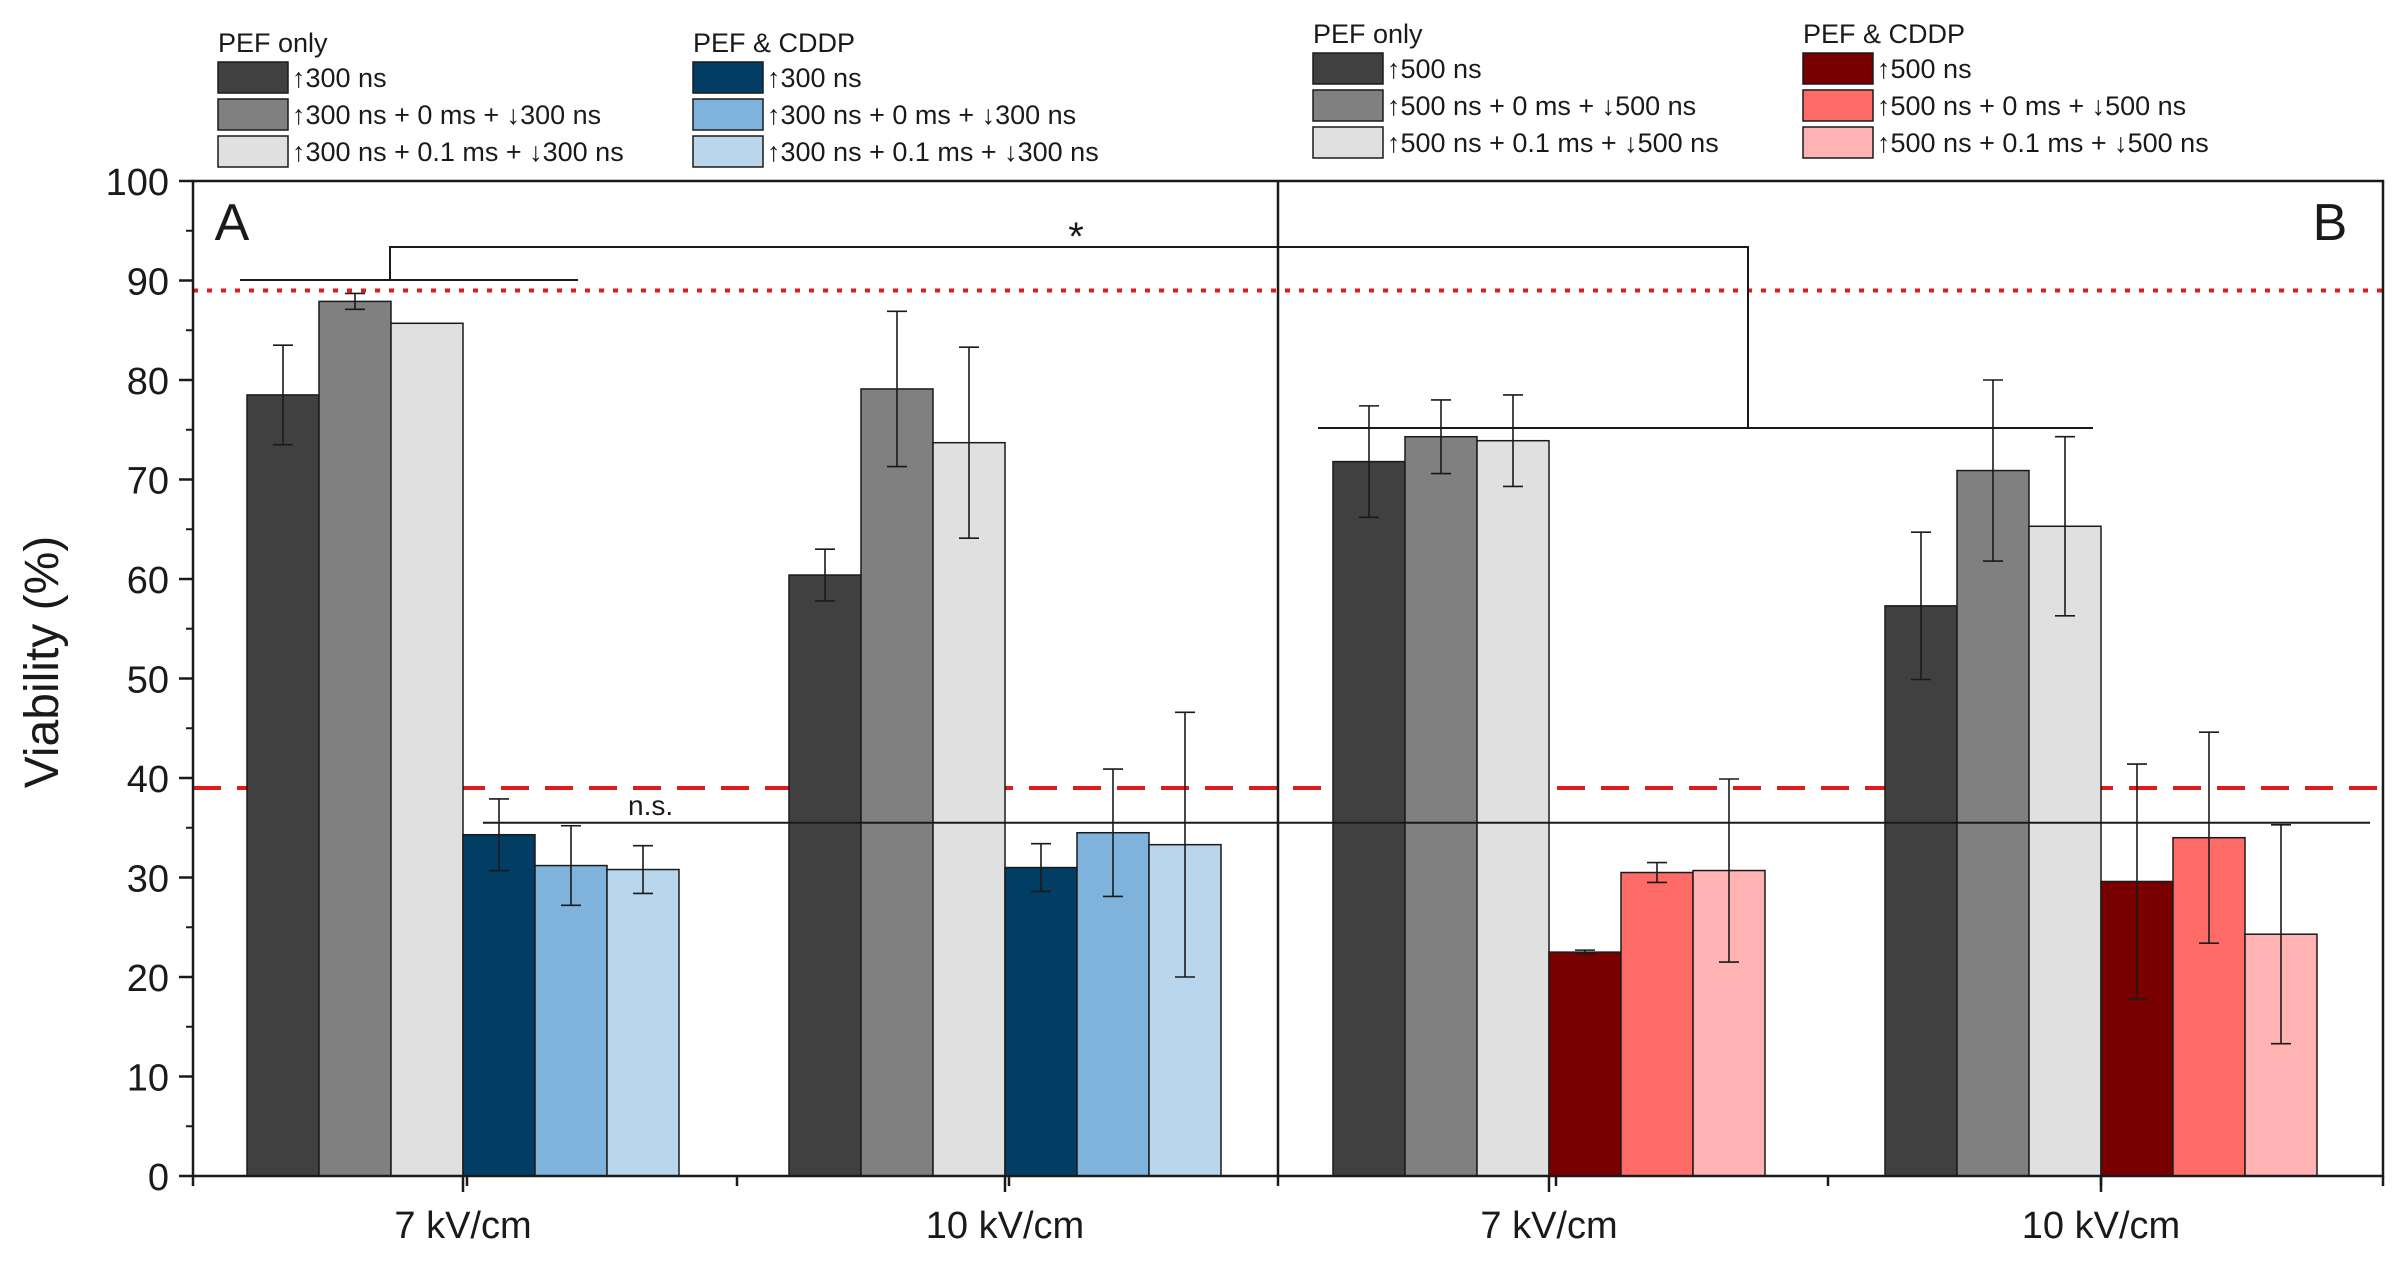 The image size is (2395, 1264). What do you see at coordinates (148, 283) in the screenshot?
I see `y-tick-label-90: 90` at bounding box center [148, 283].